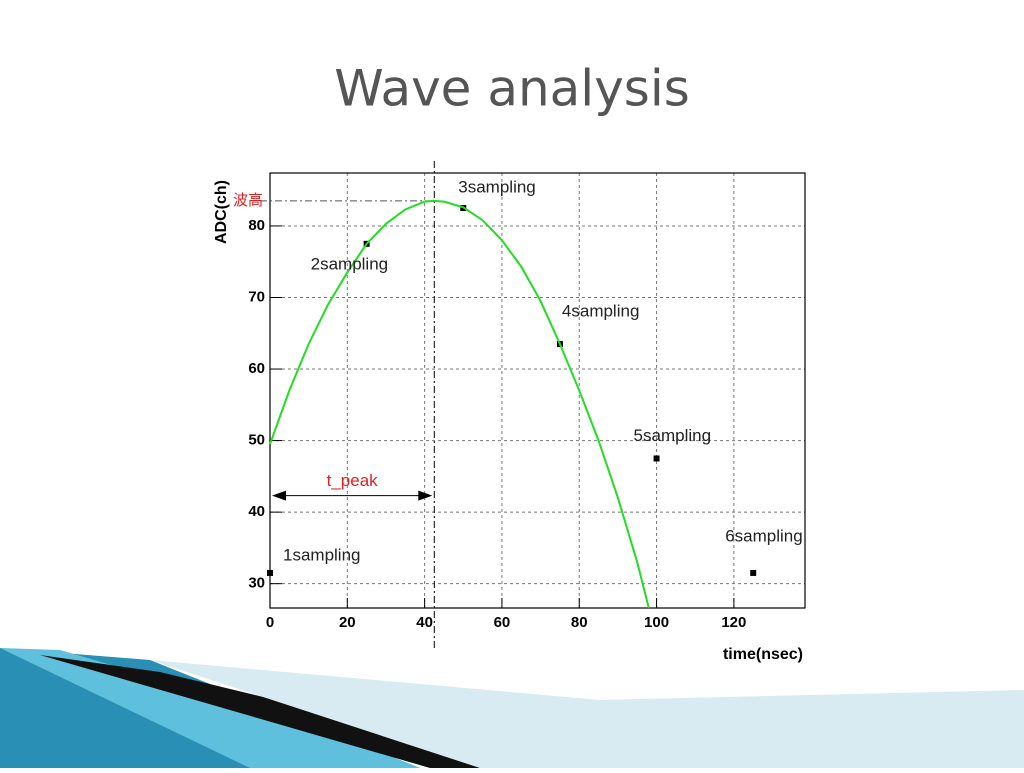 The image size is (1024, 773). Describe the element at coordinates (256, 583) in the screenshot. I see `y-tick-label: 30` at that location.